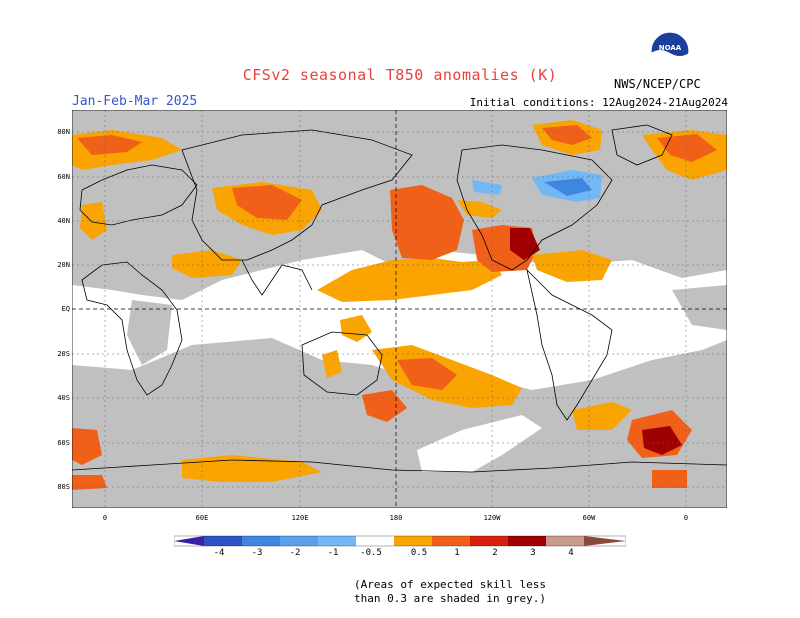 This screenshot has height=618, width=800. I want to click on legend-label-minus3: -3, so click(257, 553).